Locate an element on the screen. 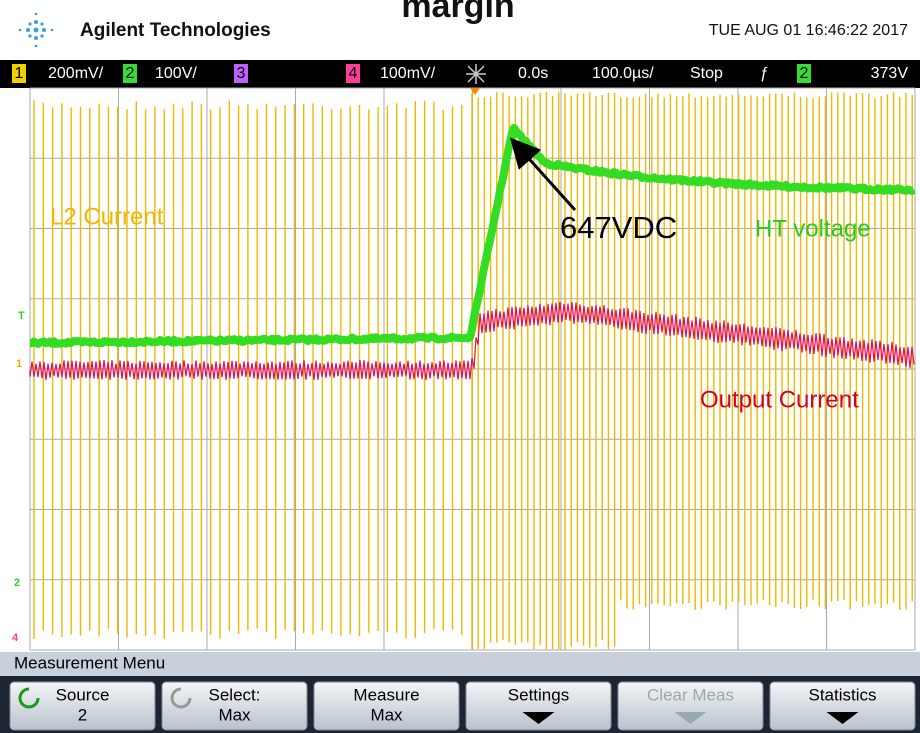 The image size is (920, 733). ch1-badge is located at coordinates (19, 73).